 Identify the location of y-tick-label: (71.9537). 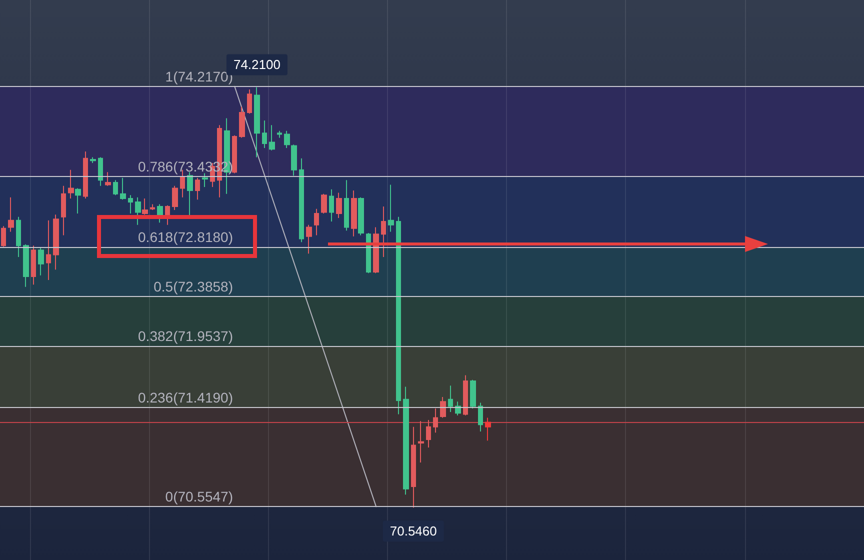
(203, 336).